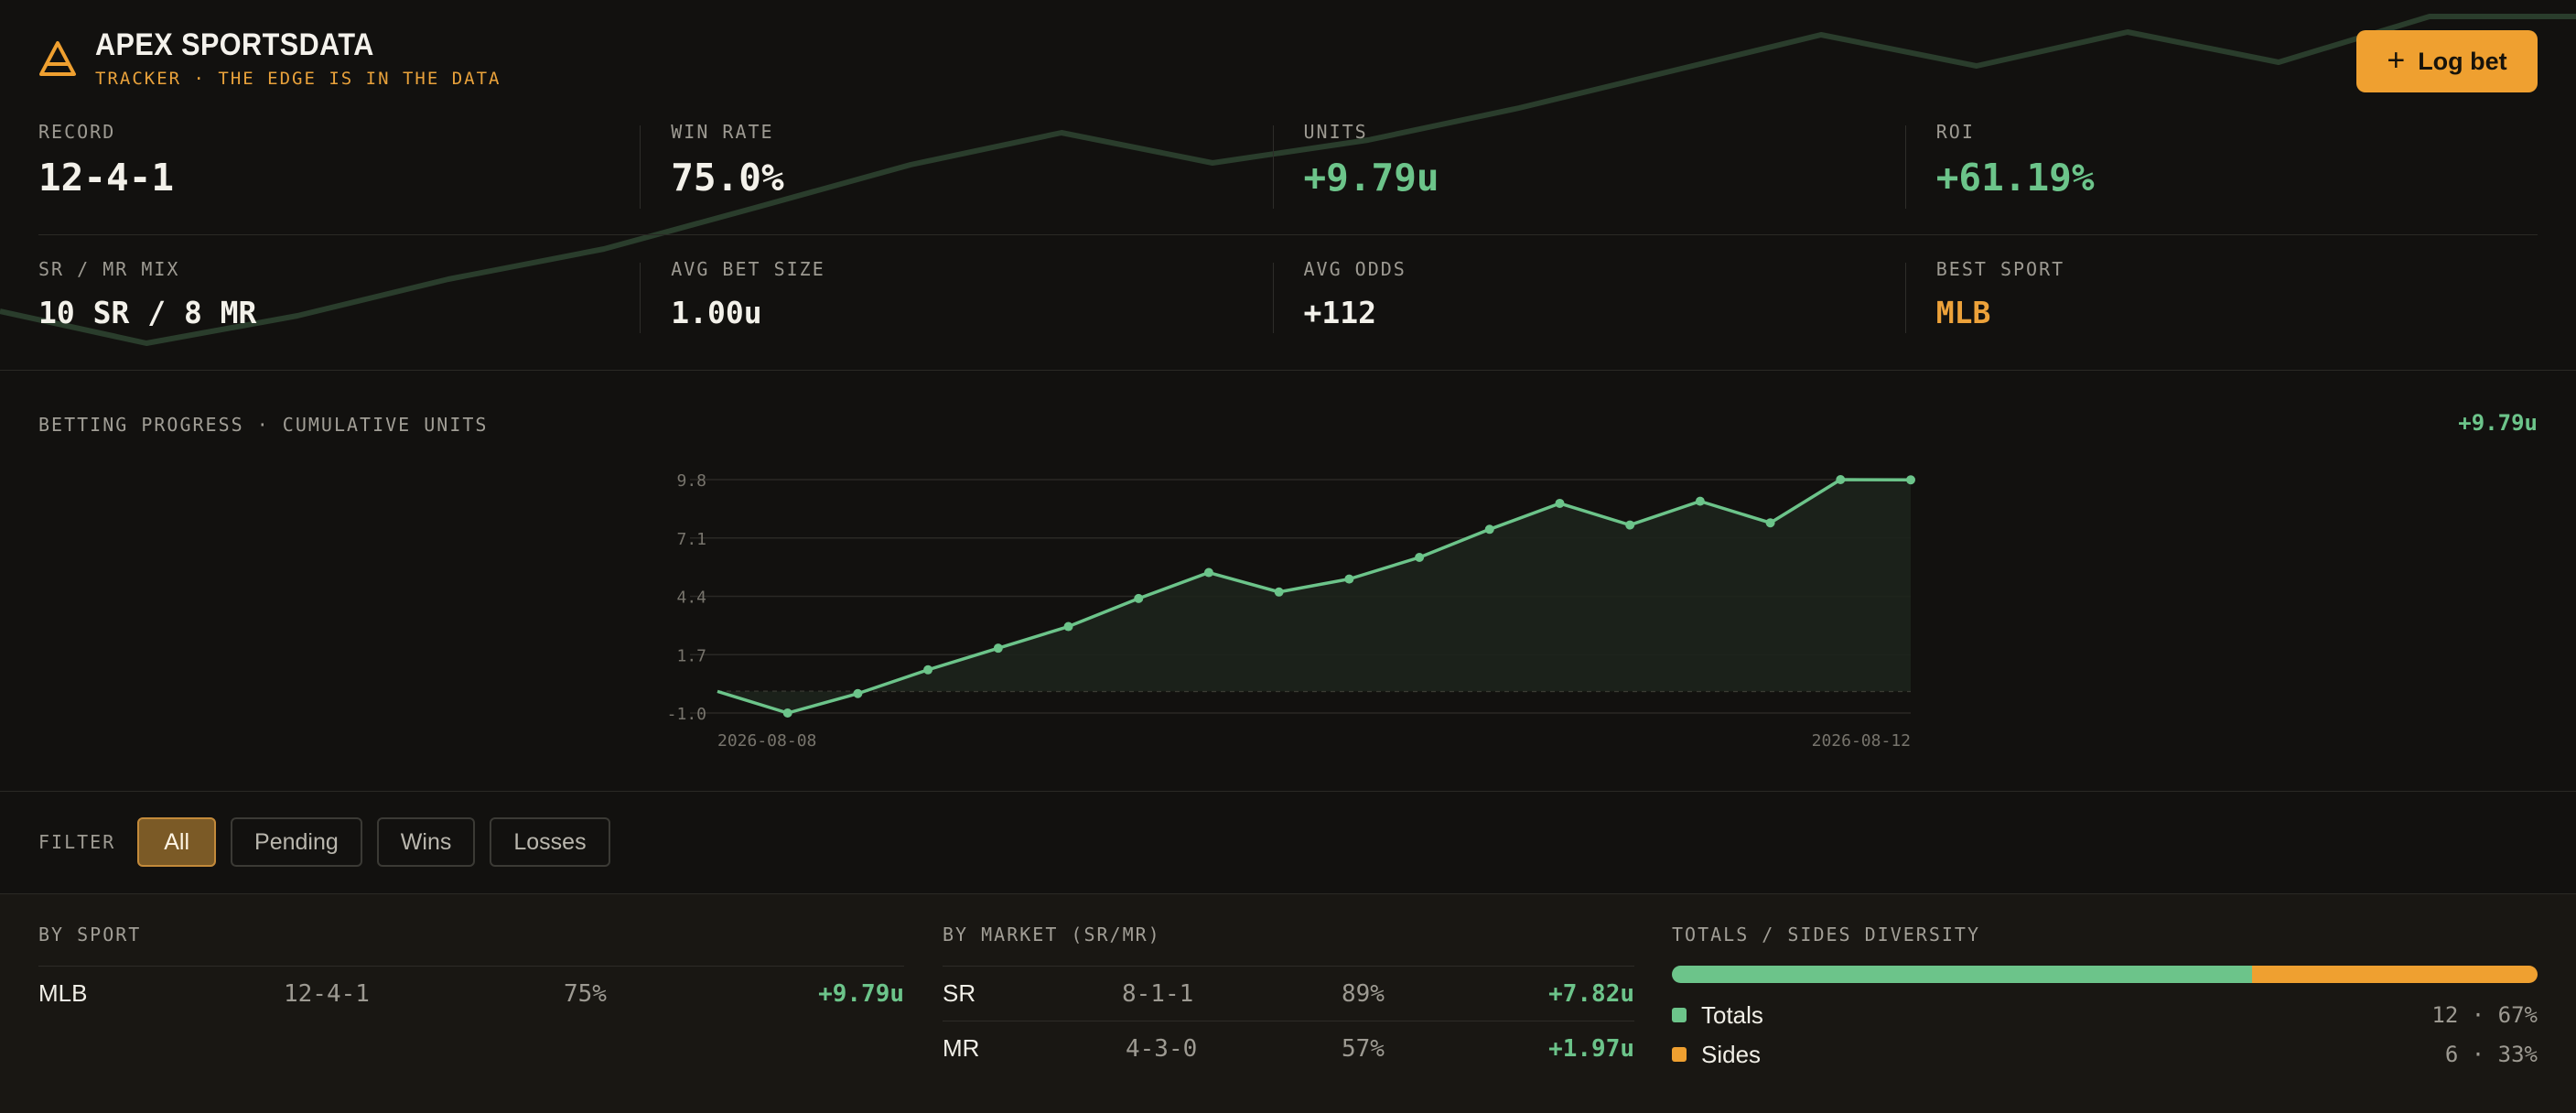  I want to click on stat-label: RECORD, so click(77, 132).